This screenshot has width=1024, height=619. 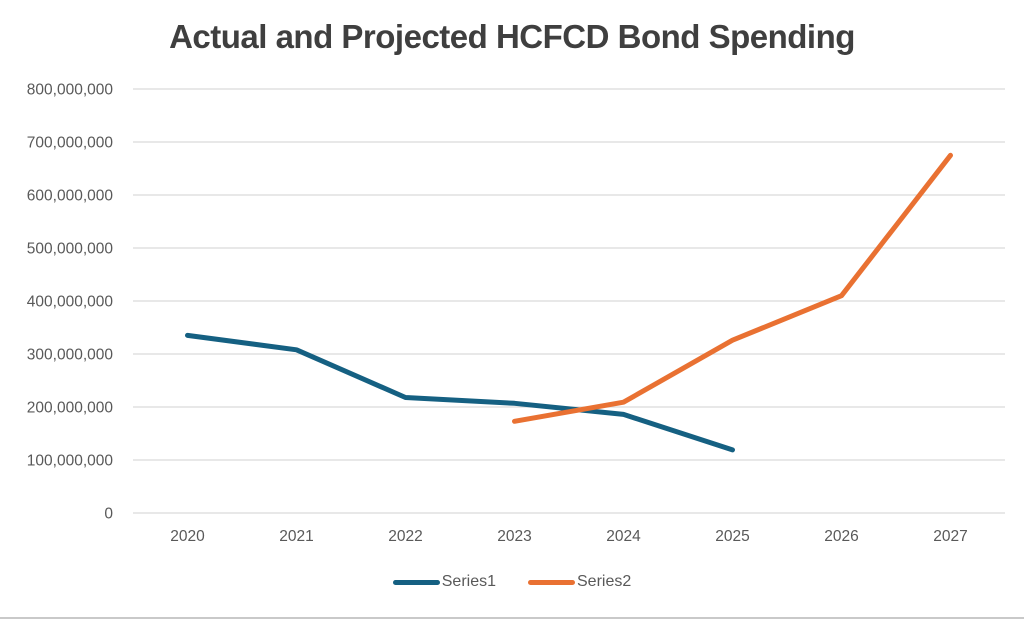 What do you see at coordinates (568, 536) in the screenshot?
I see `x-axis-labels: 2020 2021 2022 2023 2024 2025 2026 2027` at bounding box center [568, 536].